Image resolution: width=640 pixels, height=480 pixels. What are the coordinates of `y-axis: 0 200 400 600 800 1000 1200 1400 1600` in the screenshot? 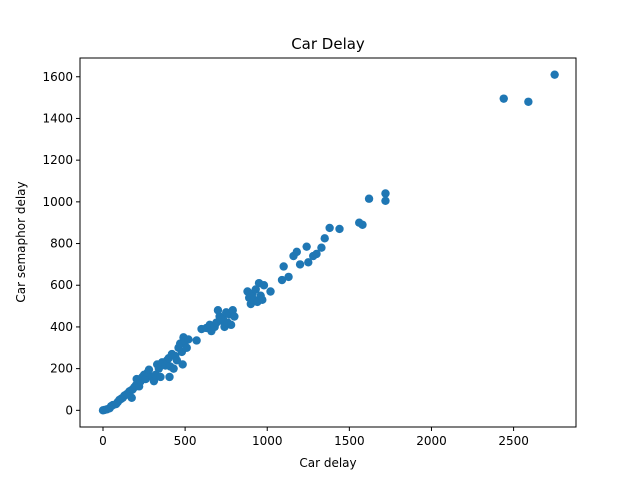 It's located at (61, 243).